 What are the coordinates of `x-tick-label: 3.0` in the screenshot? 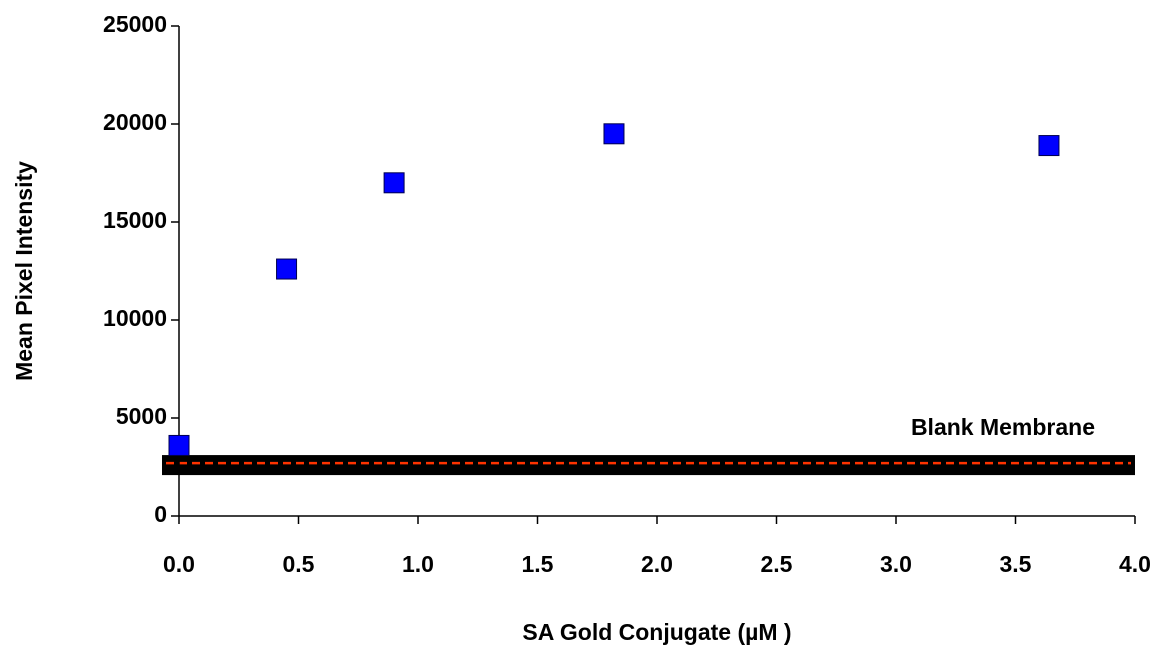 It's located at (896, 564).